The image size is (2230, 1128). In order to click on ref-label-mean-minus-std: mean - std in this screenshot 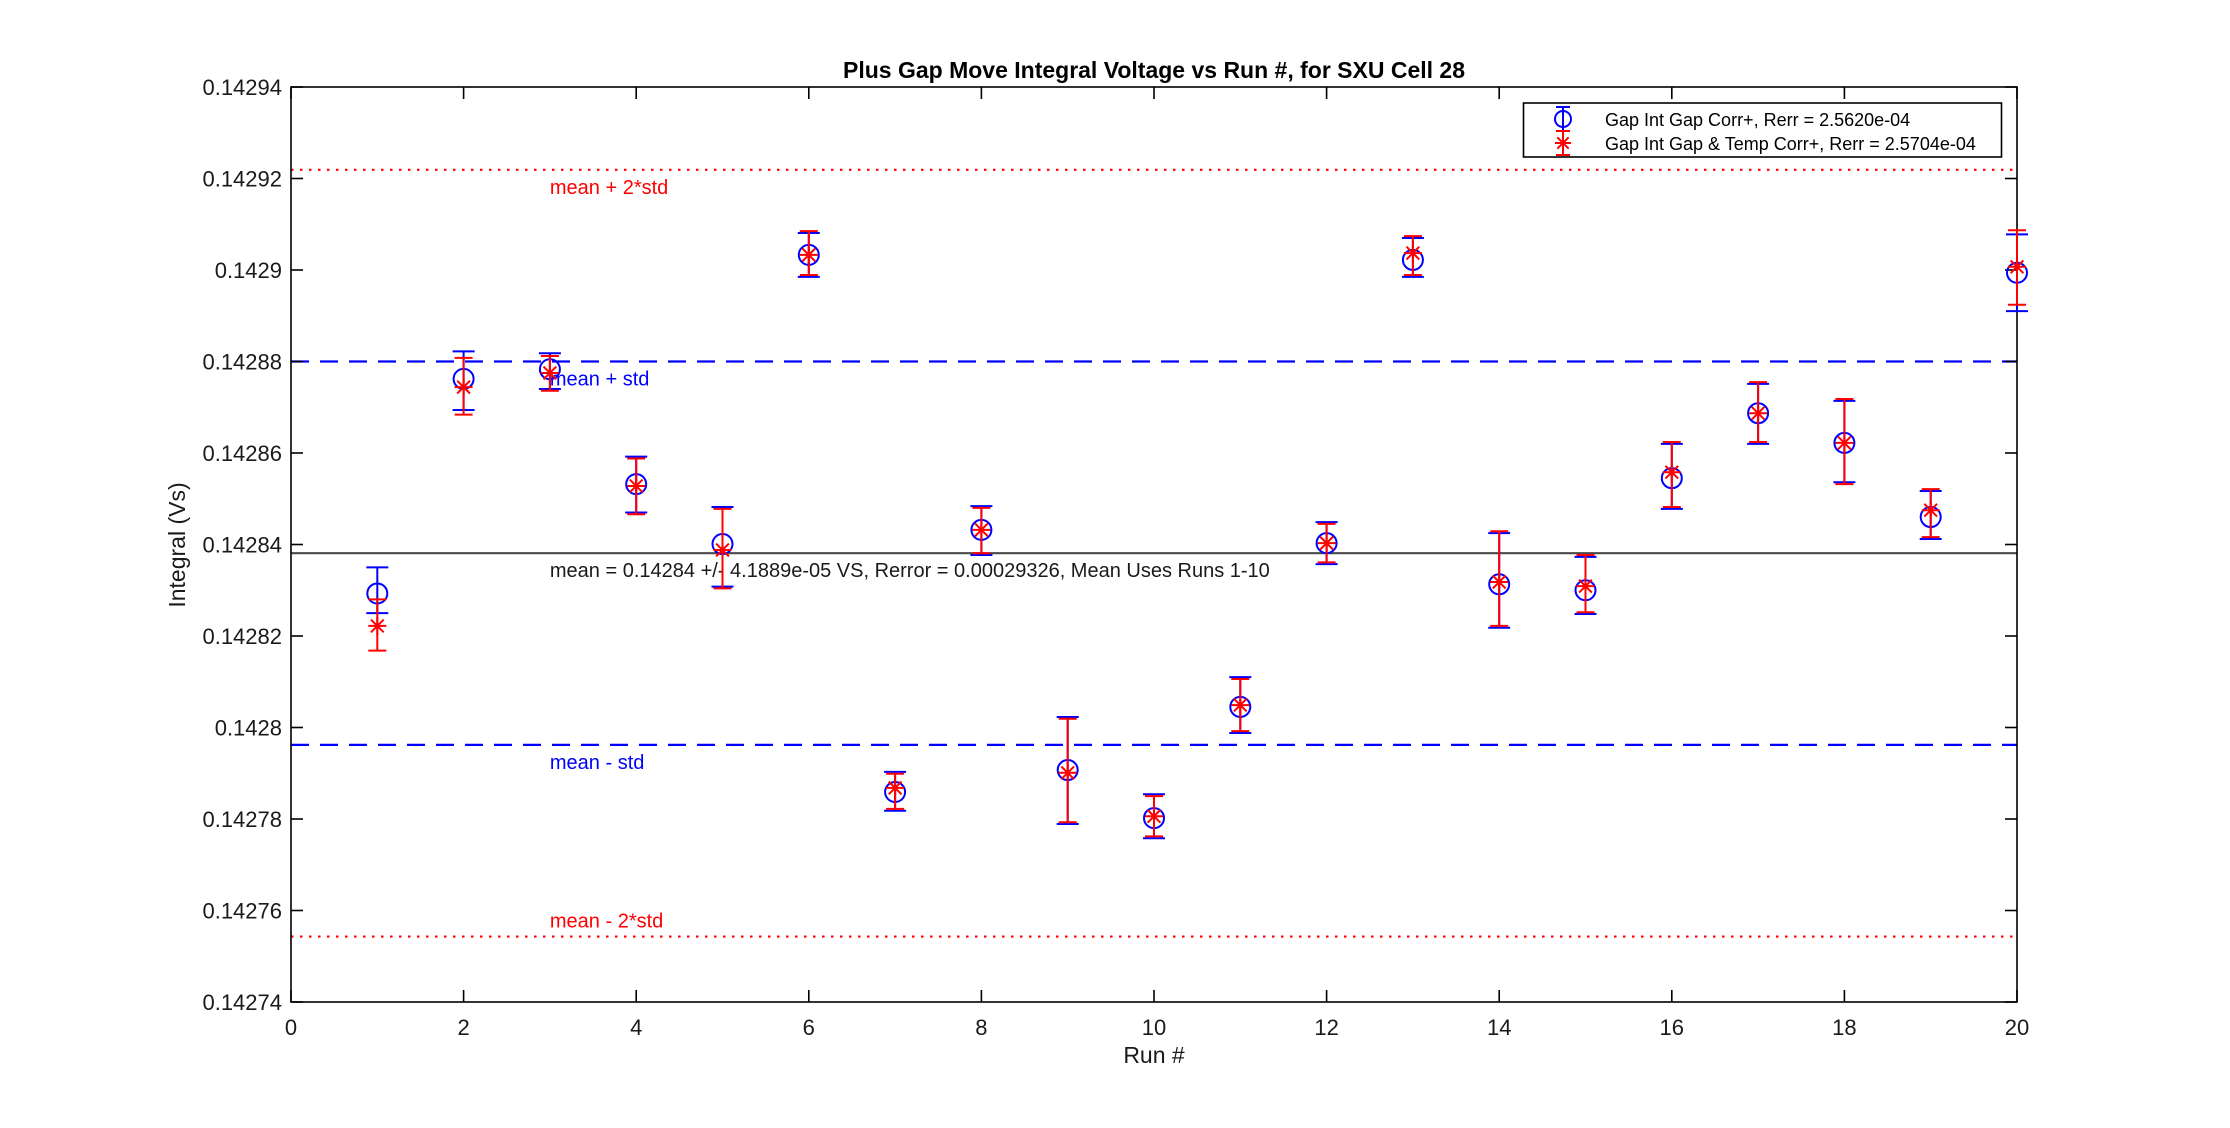, I will do `click(597, 763)`.